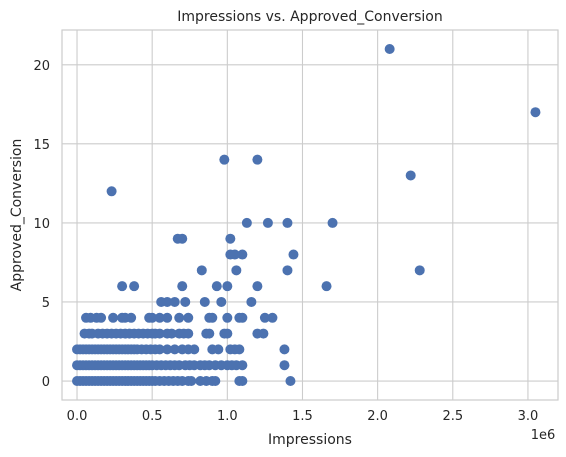  Describe the element at coordinates (227, 416) in the screenshot. I see `x-tick-label: 1.0` at that location.